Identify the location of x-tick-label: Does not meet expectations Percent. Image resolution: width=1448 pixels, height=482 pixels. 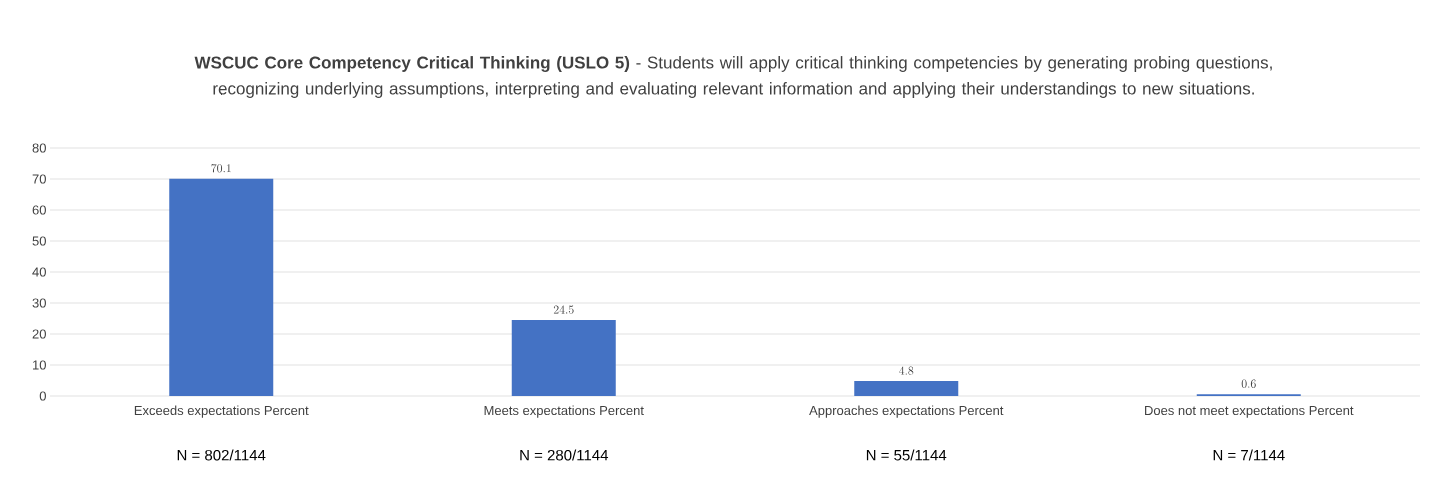
(1249, 411).